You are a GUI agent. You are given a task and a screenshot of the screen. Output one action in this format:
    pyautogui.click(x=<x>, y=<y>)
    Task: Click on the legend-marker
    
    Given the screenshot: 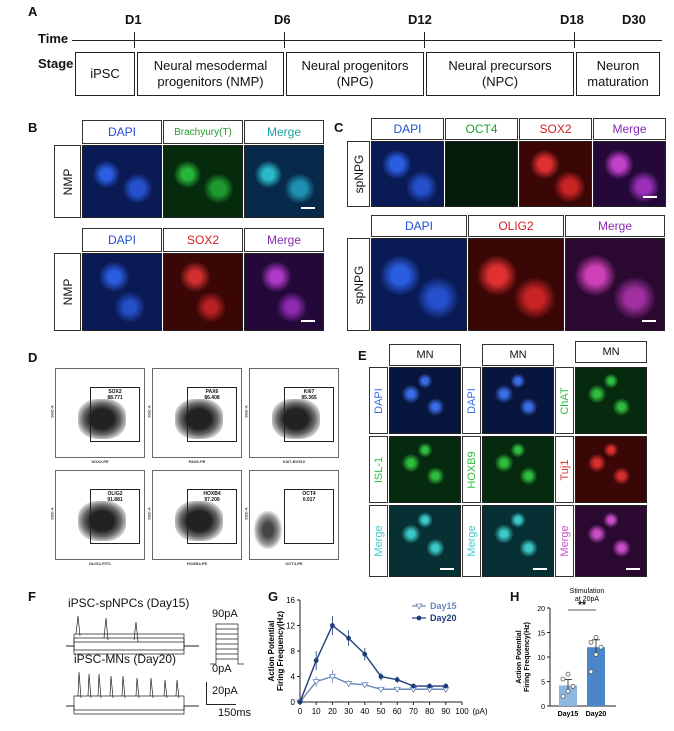 What is the action you would take?
    pyautogui.click(x=419, y=606)
    